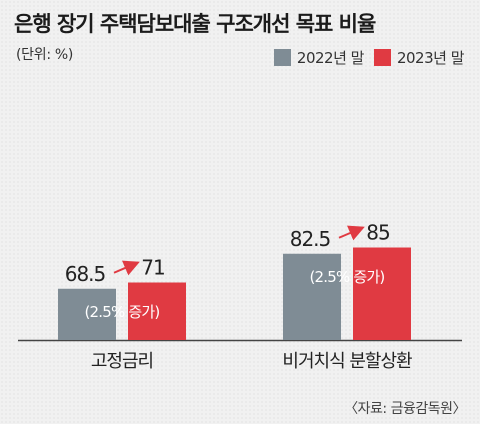  What do you see at coordinates (122, 312) in the screenshot?
I see `increase-annotation-0: (2.5% 증가)` at bounding box center [122, 312].